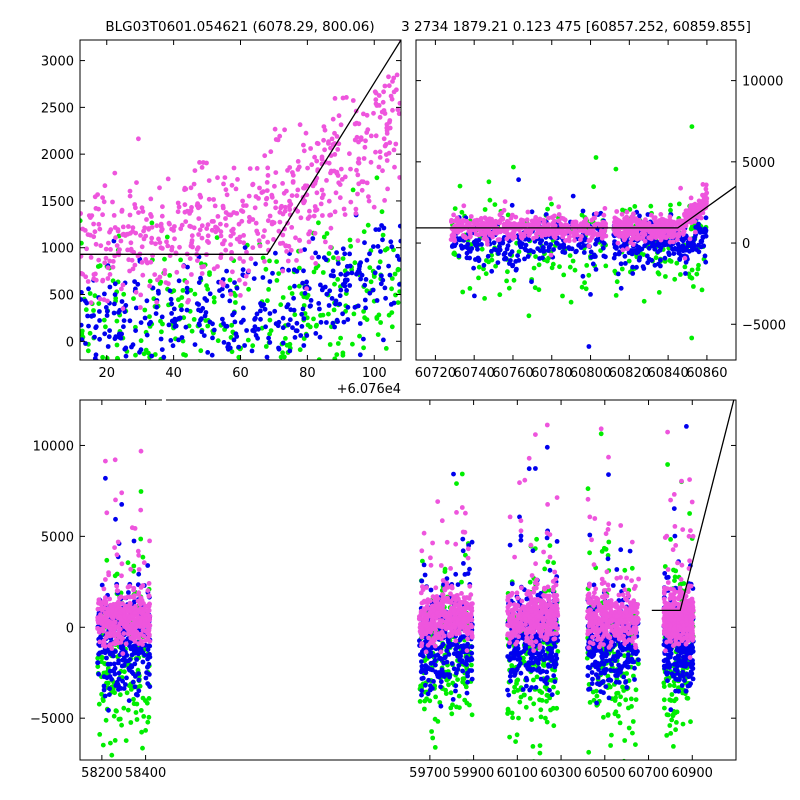 The image size is (800, 800). What do you see at coordinates (57, 155) in the screenshot?
I see `top-left-ytick-label: 2000` at bounding box center [57, 155].